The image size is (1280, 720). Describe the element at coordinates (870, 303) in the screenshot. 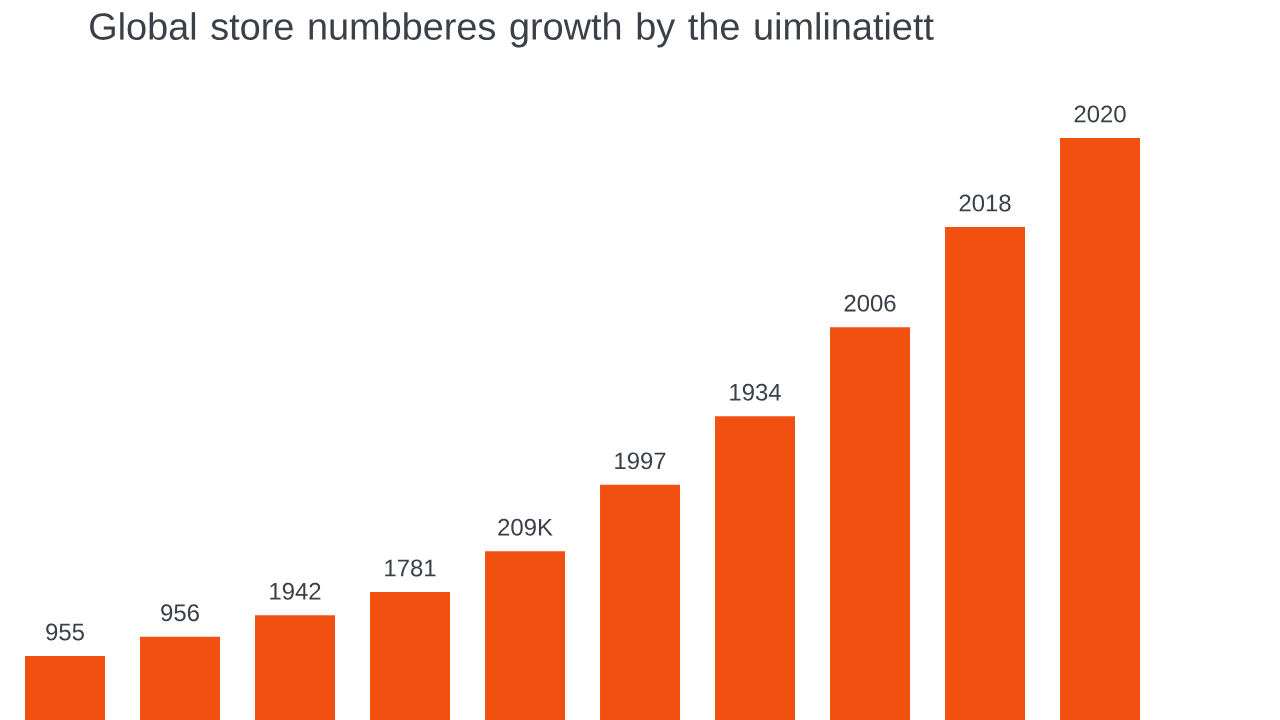

I see `x-tick-label: 2006` at that location.